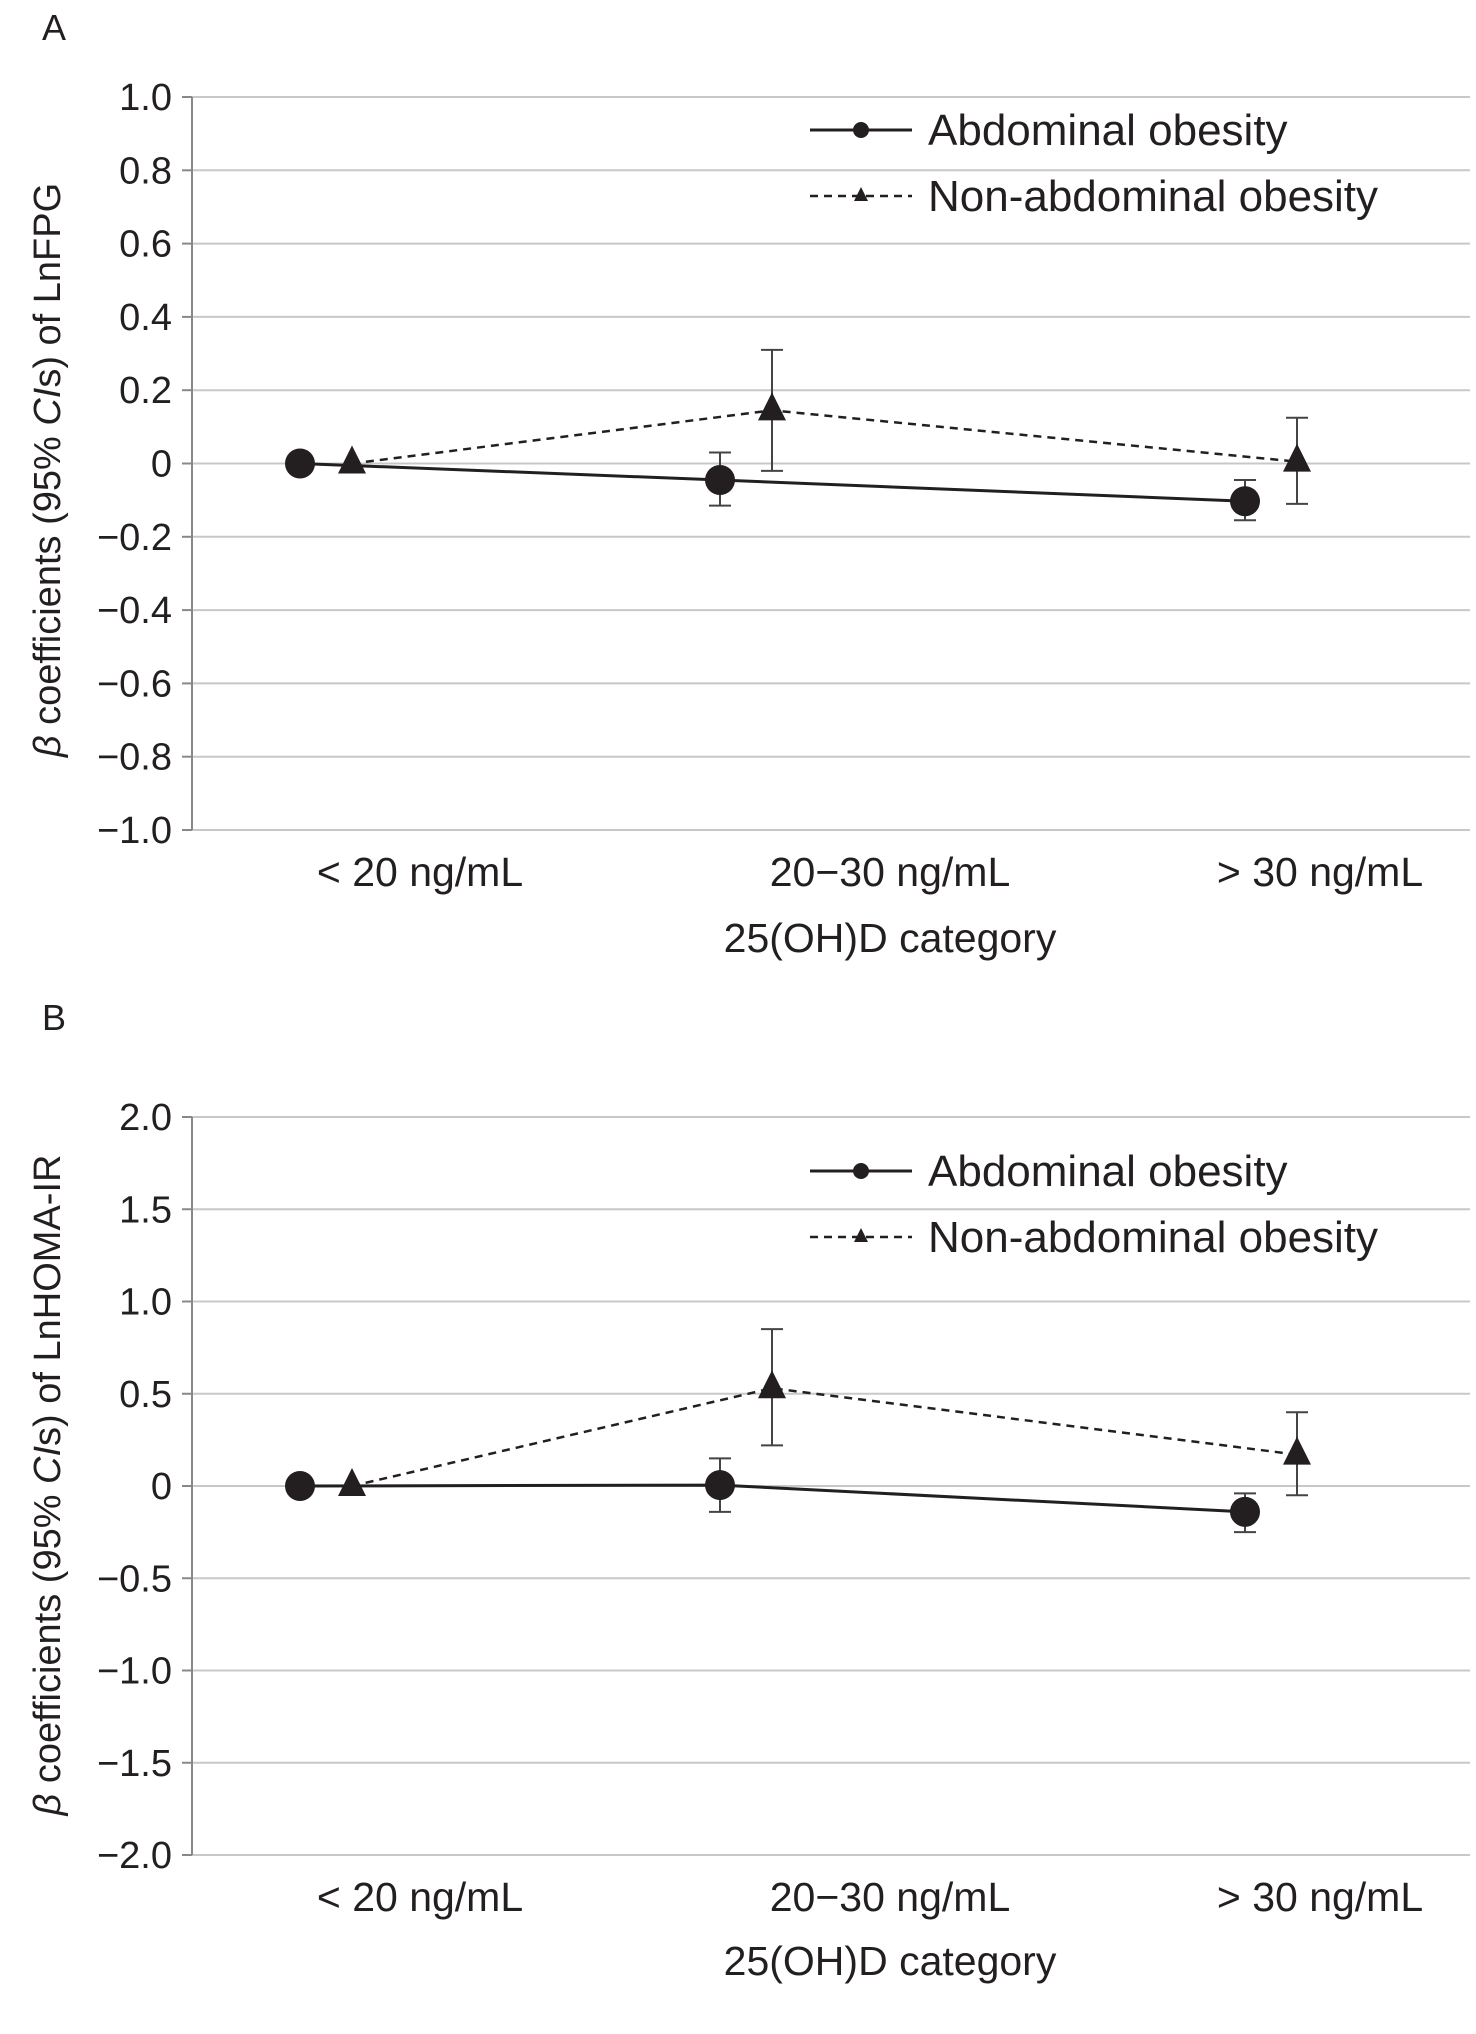 The image size is (1476, 2034). What do you see at coordinates (134, 1487) in the screenshot?
I see `y-tick-labels: 2.0 1.5 1.0 0.5 0 −0.5 −1.0 −1.5 −2.0` at bounding box center [134, 1487].